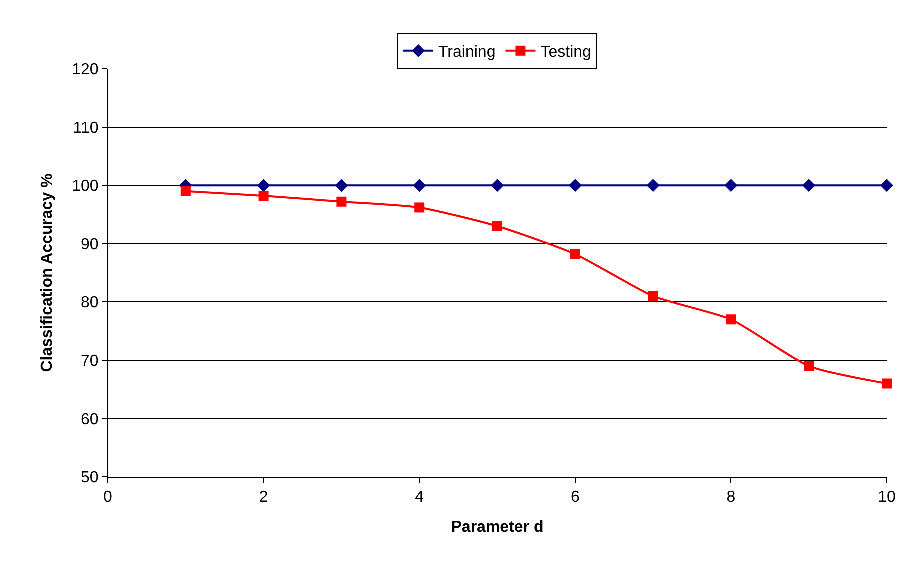 This screenshot has height=567, width=908. I want to click on x-tick-label: 4, so click(419, 497).